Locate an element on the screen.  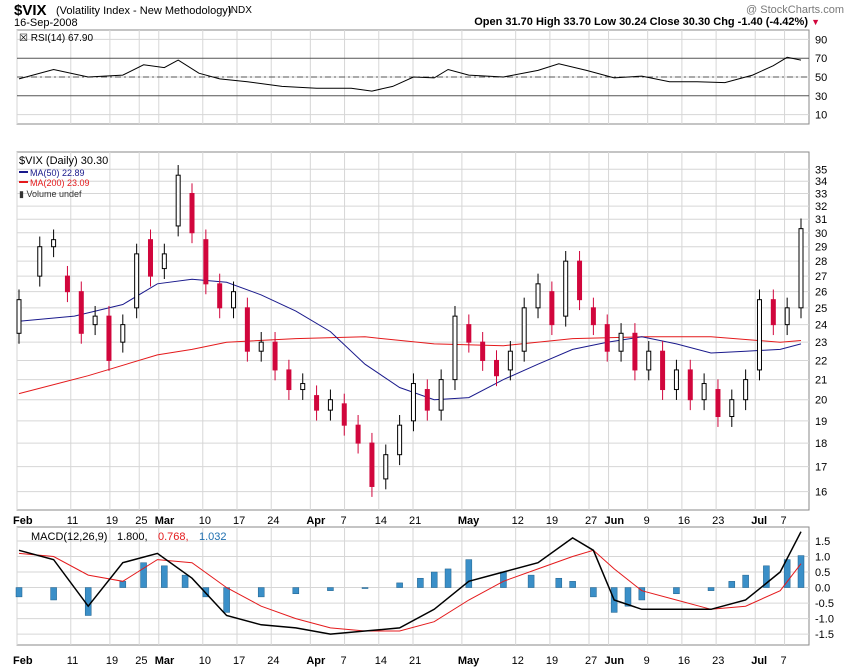
rsi-y-tick-label: 30 is located at coordinates (821, 97).